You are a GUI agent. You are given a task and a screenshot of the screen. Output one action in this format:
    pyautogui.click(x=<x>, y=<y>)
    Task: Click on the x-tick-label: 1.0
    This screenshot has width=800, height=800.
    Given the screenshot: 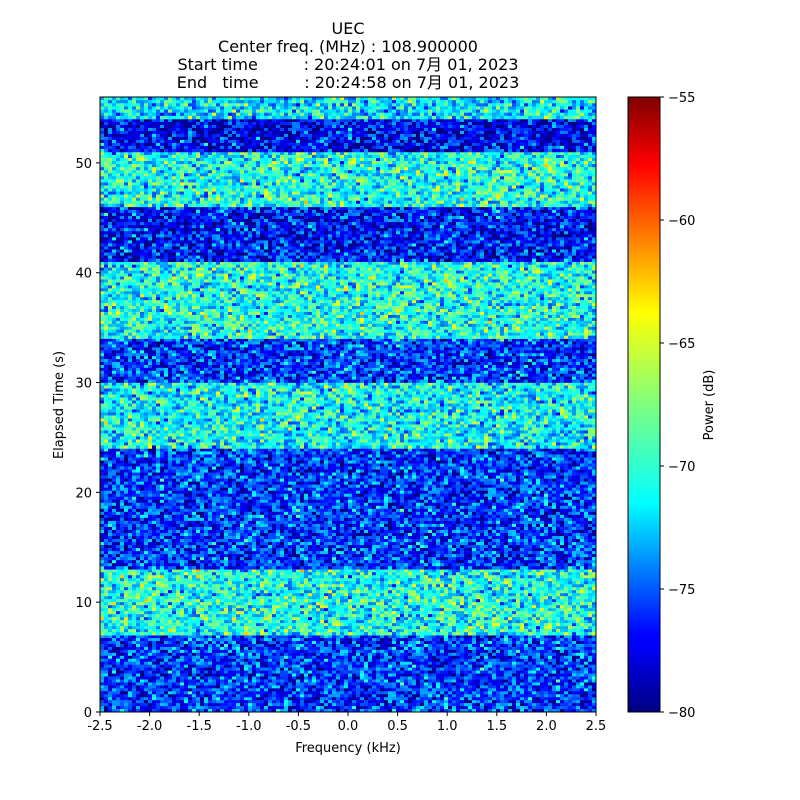 What is the action you would take?
    pyautogui.click(x=447, y=726)
    